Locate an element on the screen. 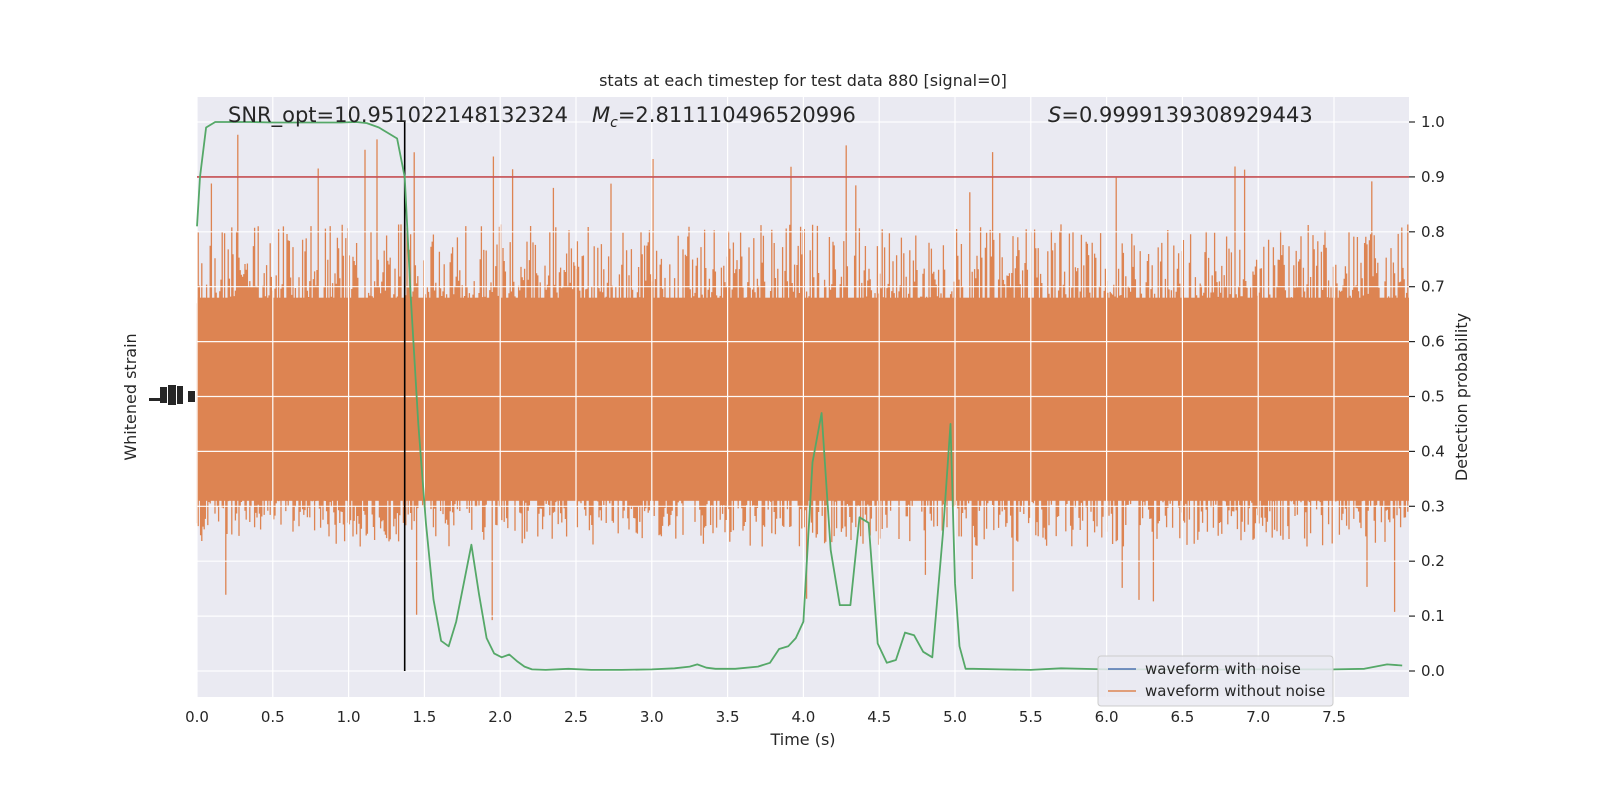 Image resolution: width=1600 pixels, height=800 pixels. x-tick-label: 3.5 is located at coordinates (728, 717).